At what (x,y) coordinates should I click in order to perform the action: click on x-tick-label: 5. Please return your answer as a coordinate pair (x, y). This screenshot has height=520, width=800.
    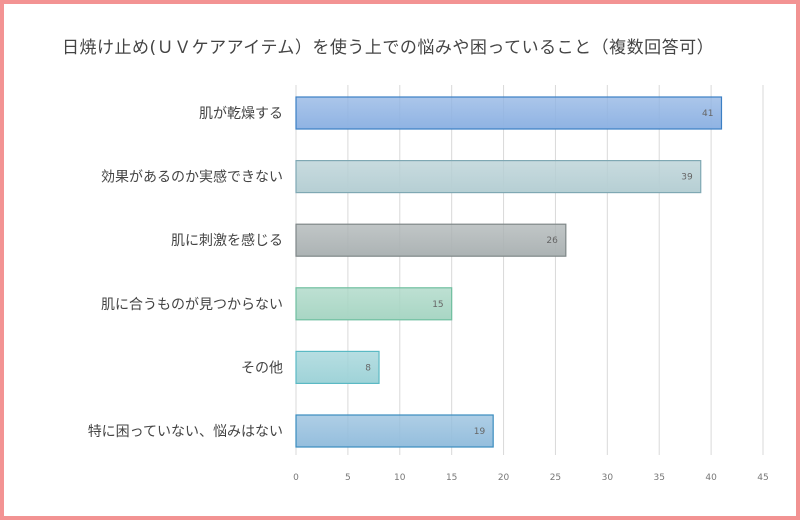
    Looking at the image, I should click on (348, 478).